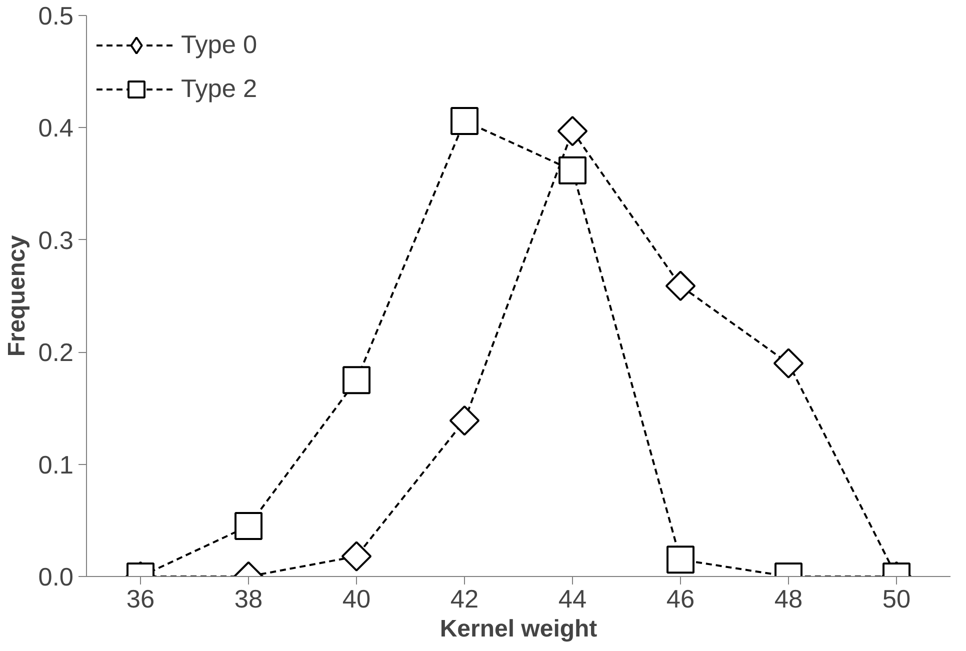 The image size is (966, 651). I want to click on y-tick-label: 0.3, so click(56, 240).